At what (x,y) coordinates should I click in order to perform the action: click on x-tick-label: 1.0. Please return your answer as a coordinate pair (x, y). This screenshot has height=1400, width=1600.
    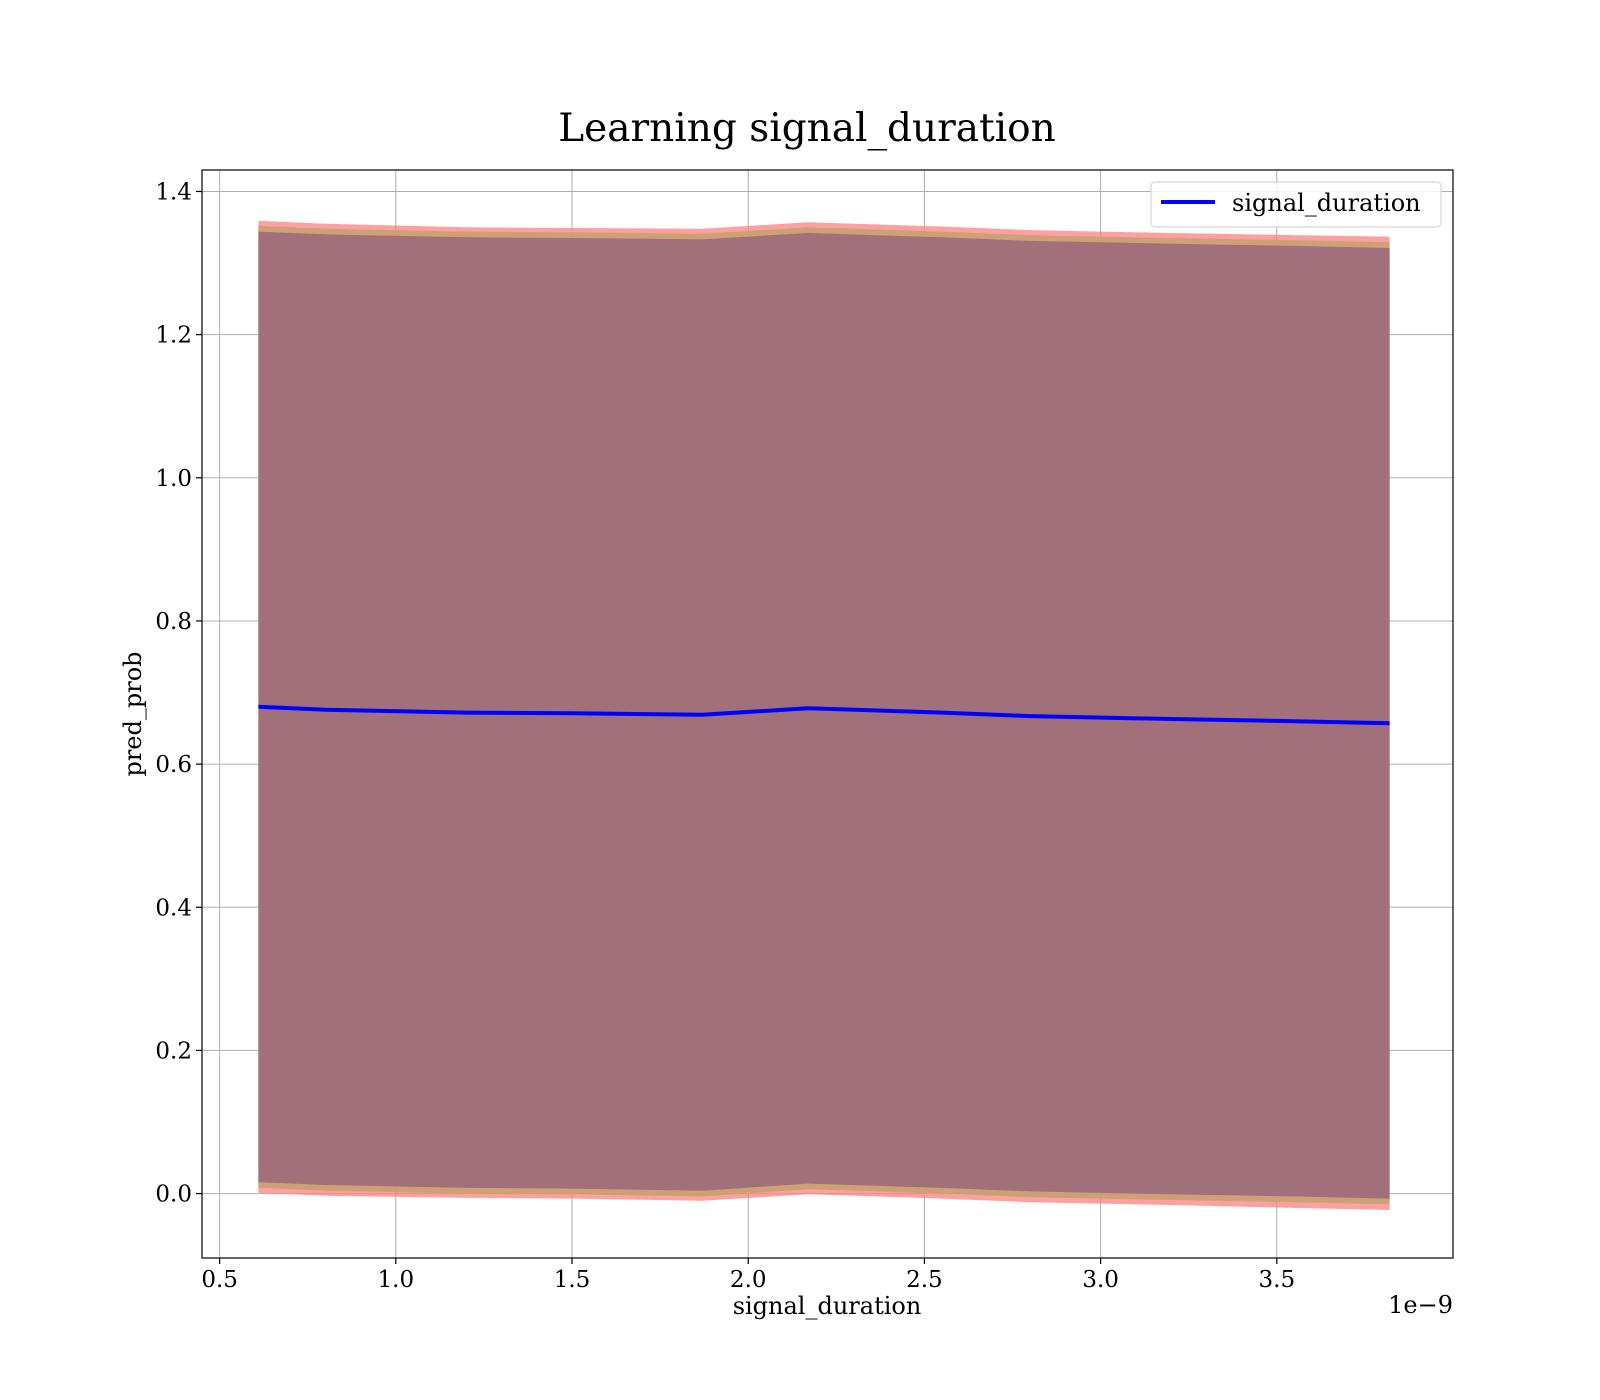
    Looking at the image, I should click on (396, 1280).